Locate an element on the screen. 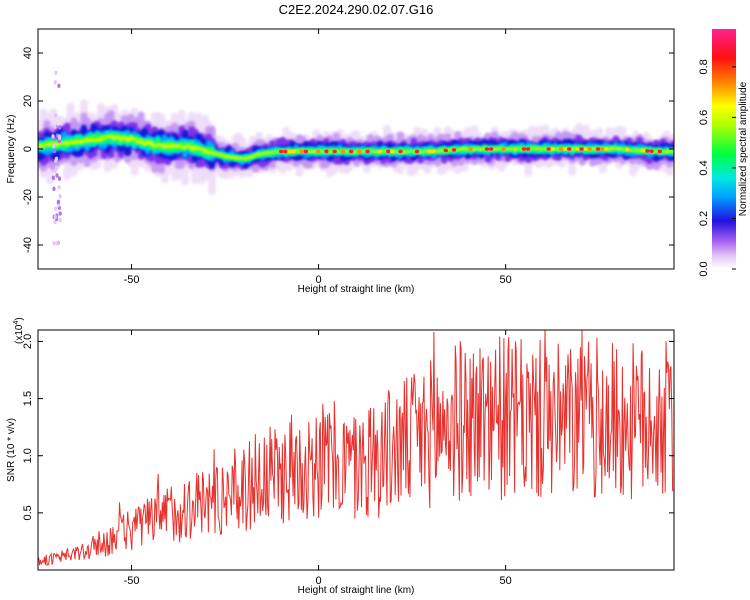 This screenshot has width=750, height=600. snr-multiplier-exponent: 4 is located at coordinates (16, 323).